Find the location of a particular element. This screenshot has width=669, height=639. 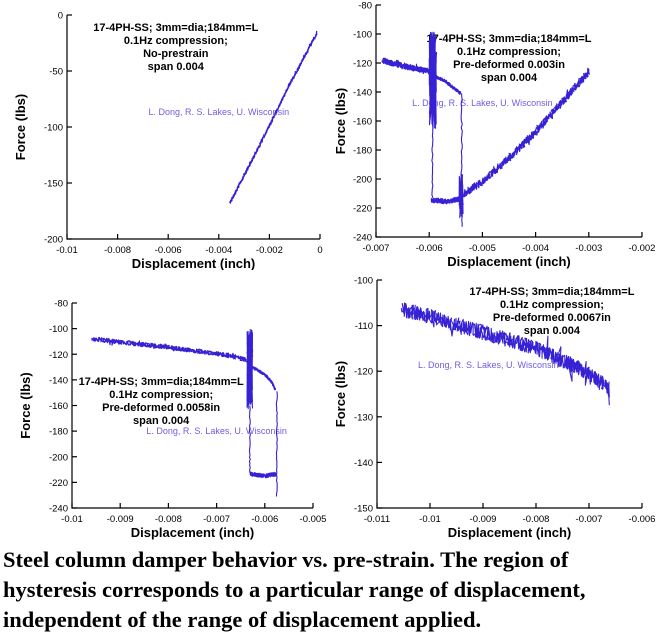

annotation-line: Pre-deformed 0.003in is located at coordinates (509, 65).